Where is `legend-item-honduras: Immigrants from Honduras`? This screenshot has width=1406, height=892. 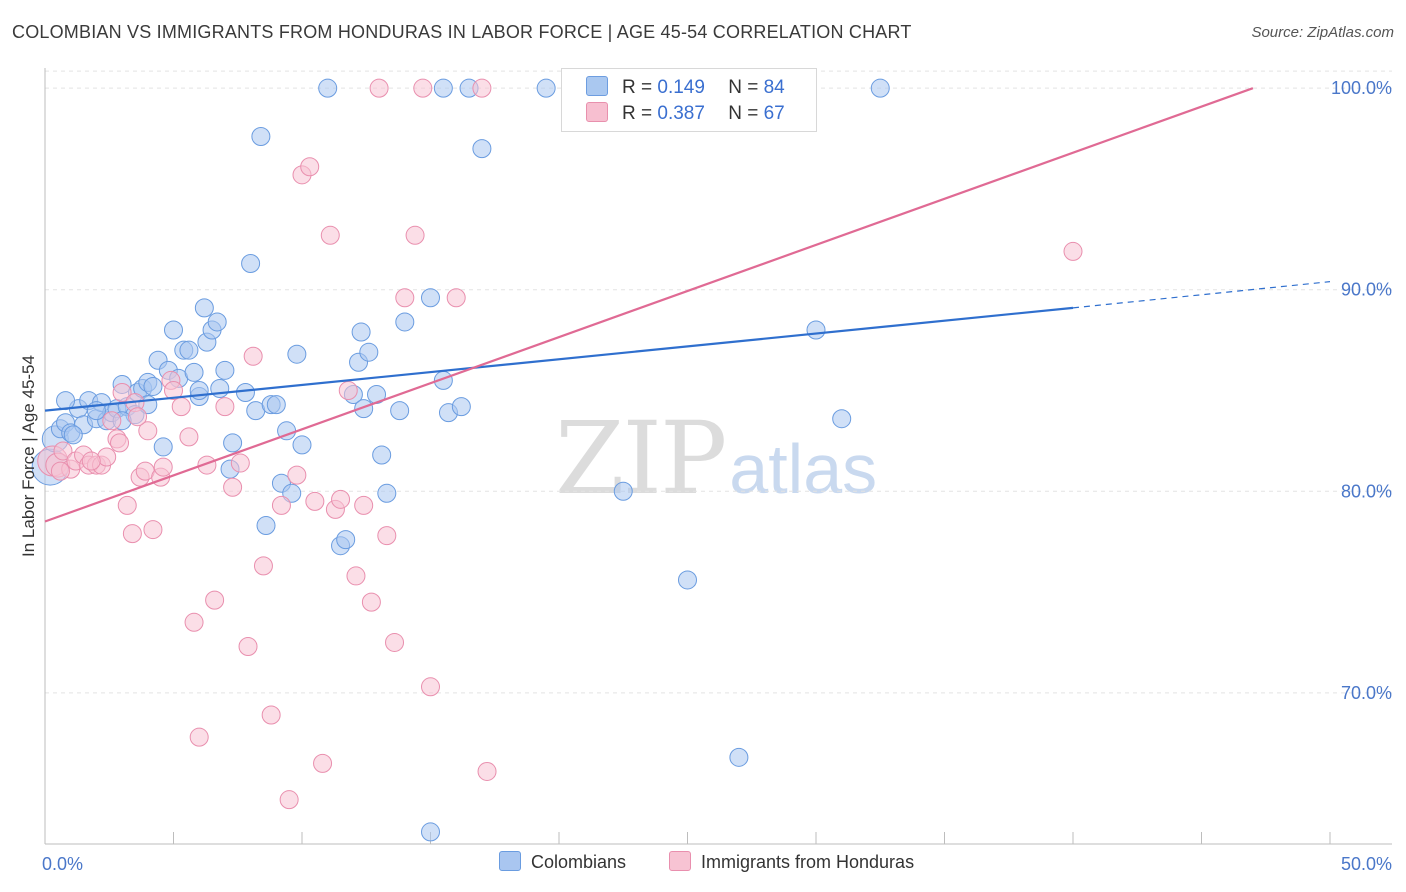
legend-item-honduras: Immigrants from Honduras is located at coordinates (791, 862).